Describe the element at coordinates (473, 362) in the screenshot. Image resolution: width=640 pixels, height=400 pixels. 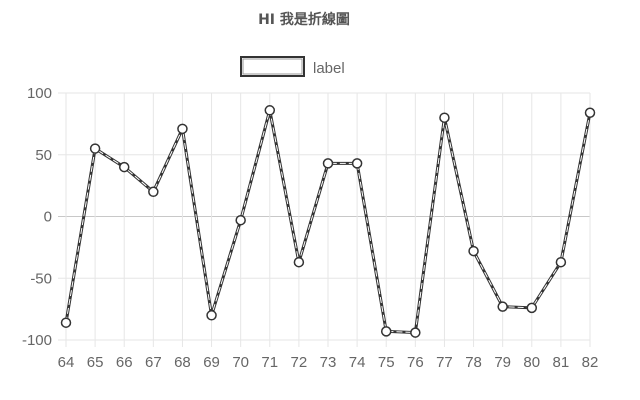
I see `x-tick-label: 78` at that location.